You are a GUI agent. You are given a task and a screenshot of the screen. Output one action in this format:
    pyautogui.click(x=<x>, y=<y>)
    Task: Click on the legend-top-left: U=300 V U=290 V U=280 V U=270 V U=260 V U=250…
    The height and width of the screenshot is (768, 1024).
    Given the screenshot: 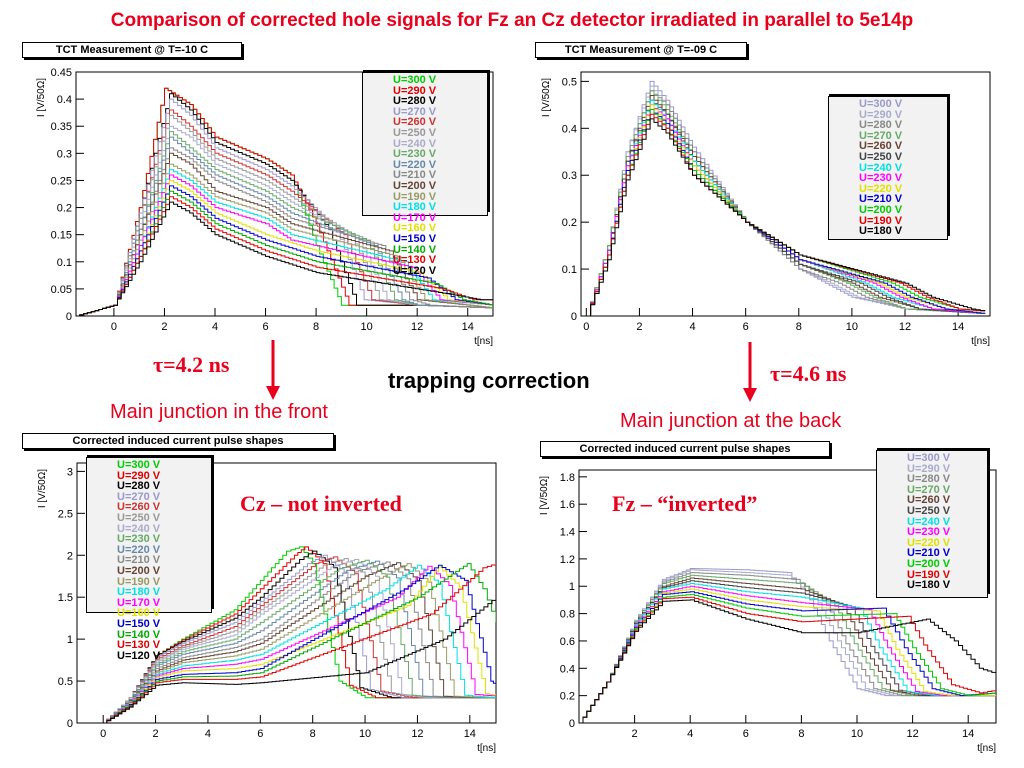 What is the action you would take?
    pyautogui.click(x=426, y=173)
    